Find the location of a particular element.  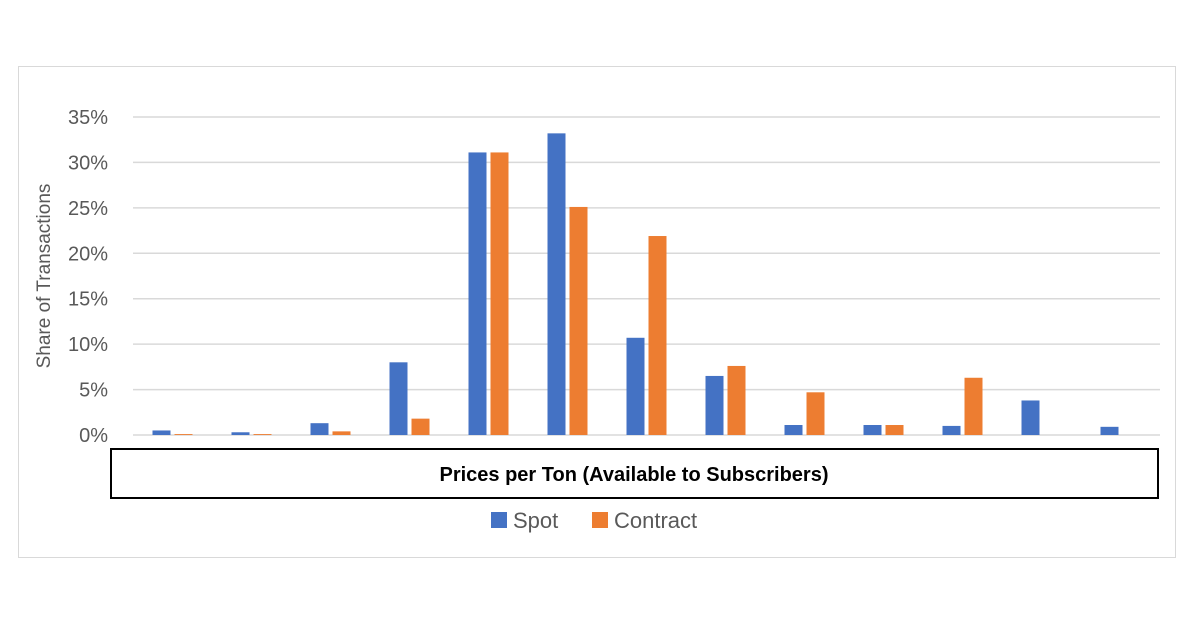

y-tick-label: 0% is located at coordinates (93, 436).